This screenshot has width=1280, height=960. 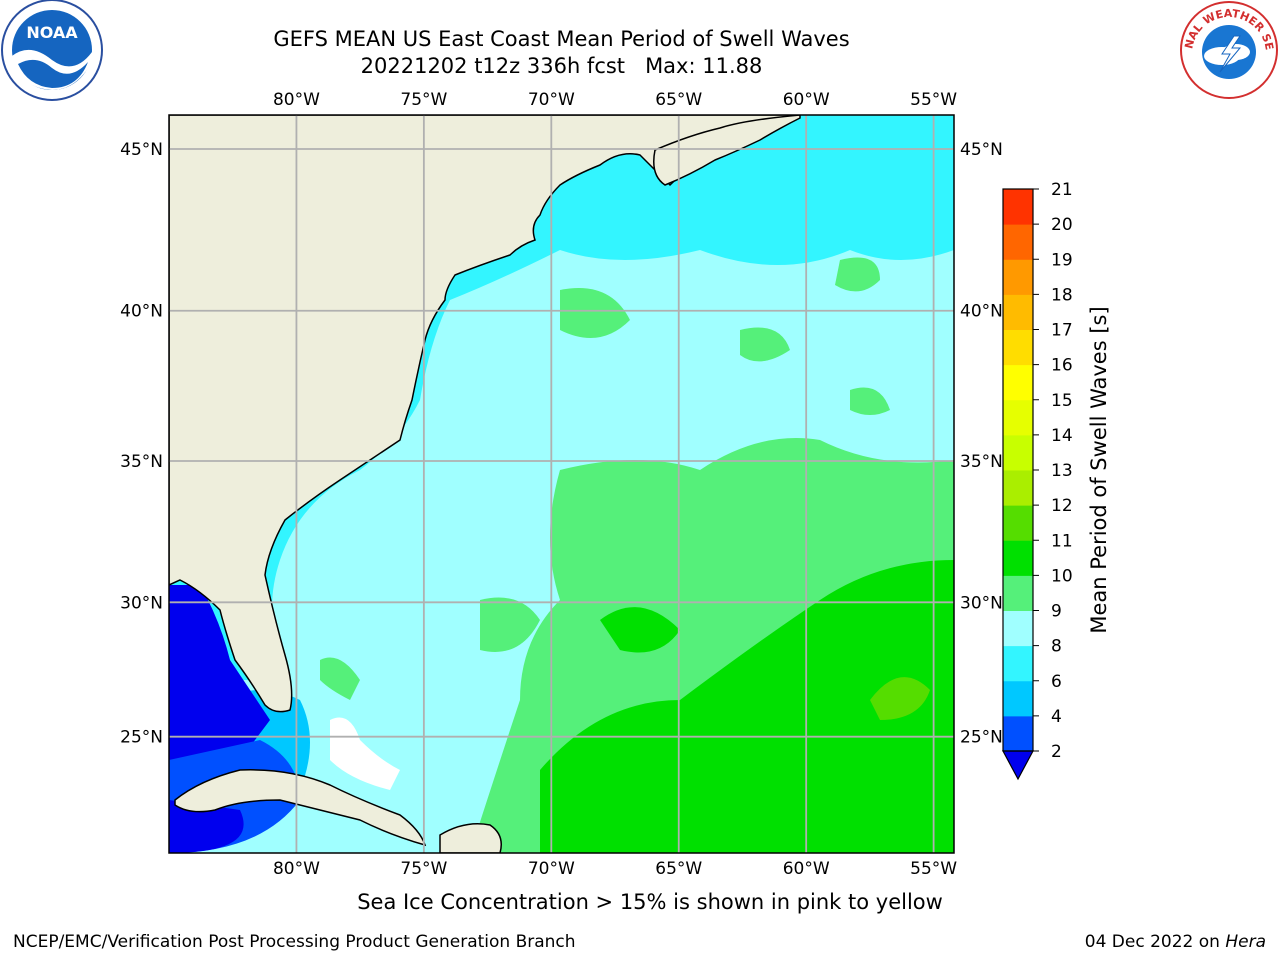 What do you see at coordinates (1062, 436) in the screenshot?
I see `colorbar-tick-label: 14` at bounding box center [1062, 436].